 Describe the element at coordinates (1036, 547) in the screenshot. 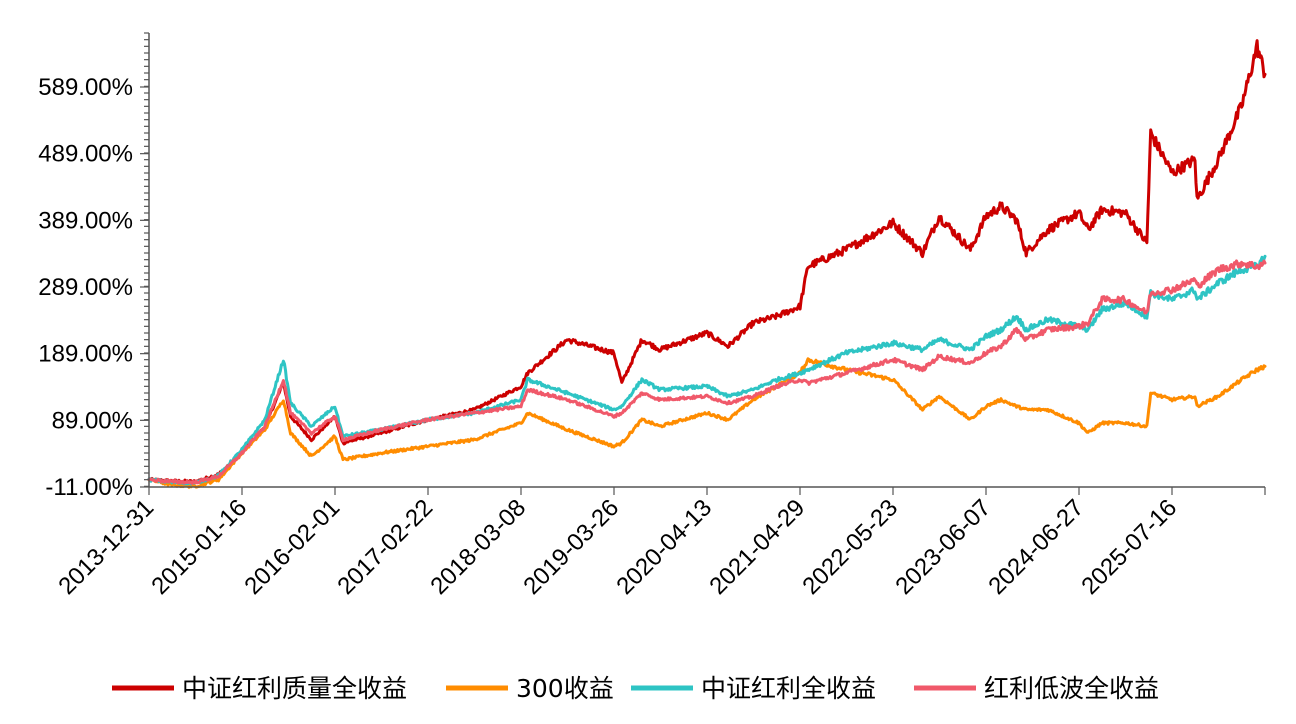

I see `x-tick-label: 2024-06-27` at that location.